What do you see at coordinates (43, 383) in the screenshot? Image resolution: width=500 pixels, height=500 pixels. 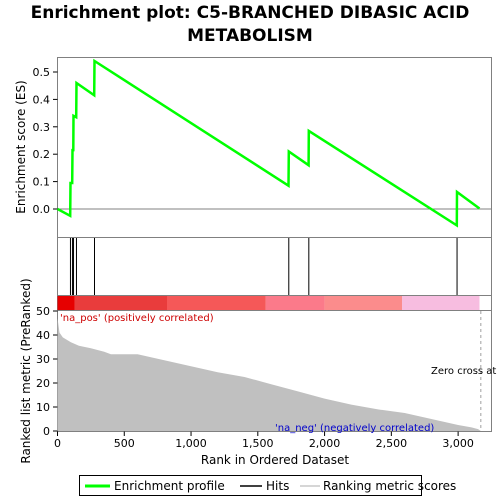 I see `rank-ytick-label: 20` at bounding box center [43, 383].